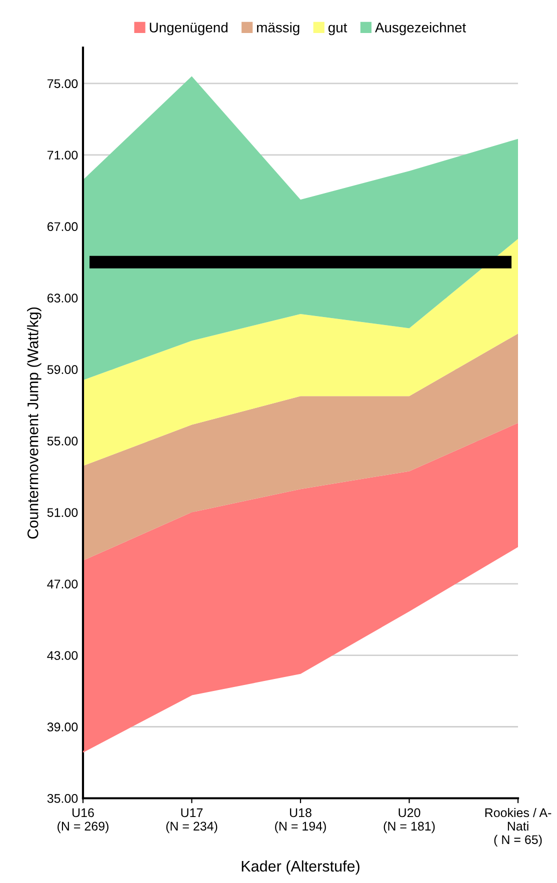 This screenshot has height=883, width=557. I want to click on y-tick-label: 47.00, so click(62, 584).